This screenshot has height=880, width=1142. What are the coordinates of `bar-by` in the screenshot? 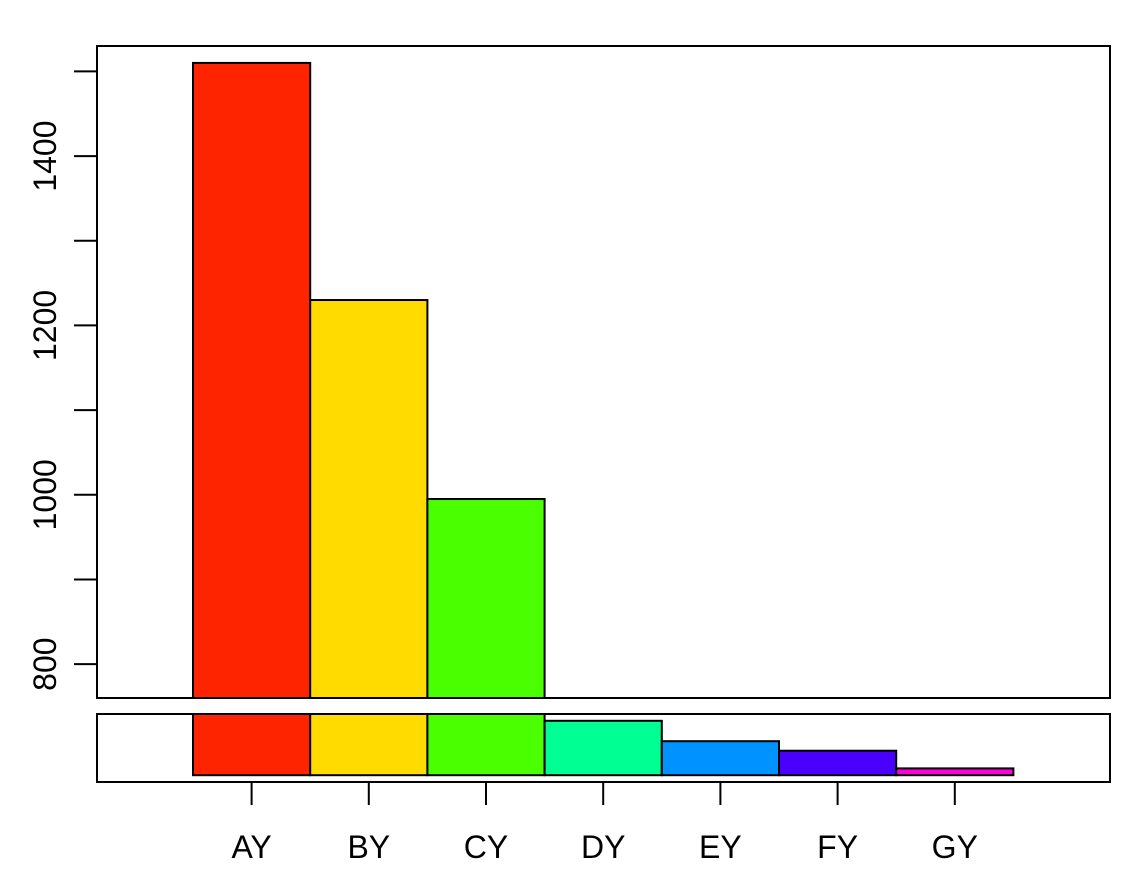 It's located at (369, 499).